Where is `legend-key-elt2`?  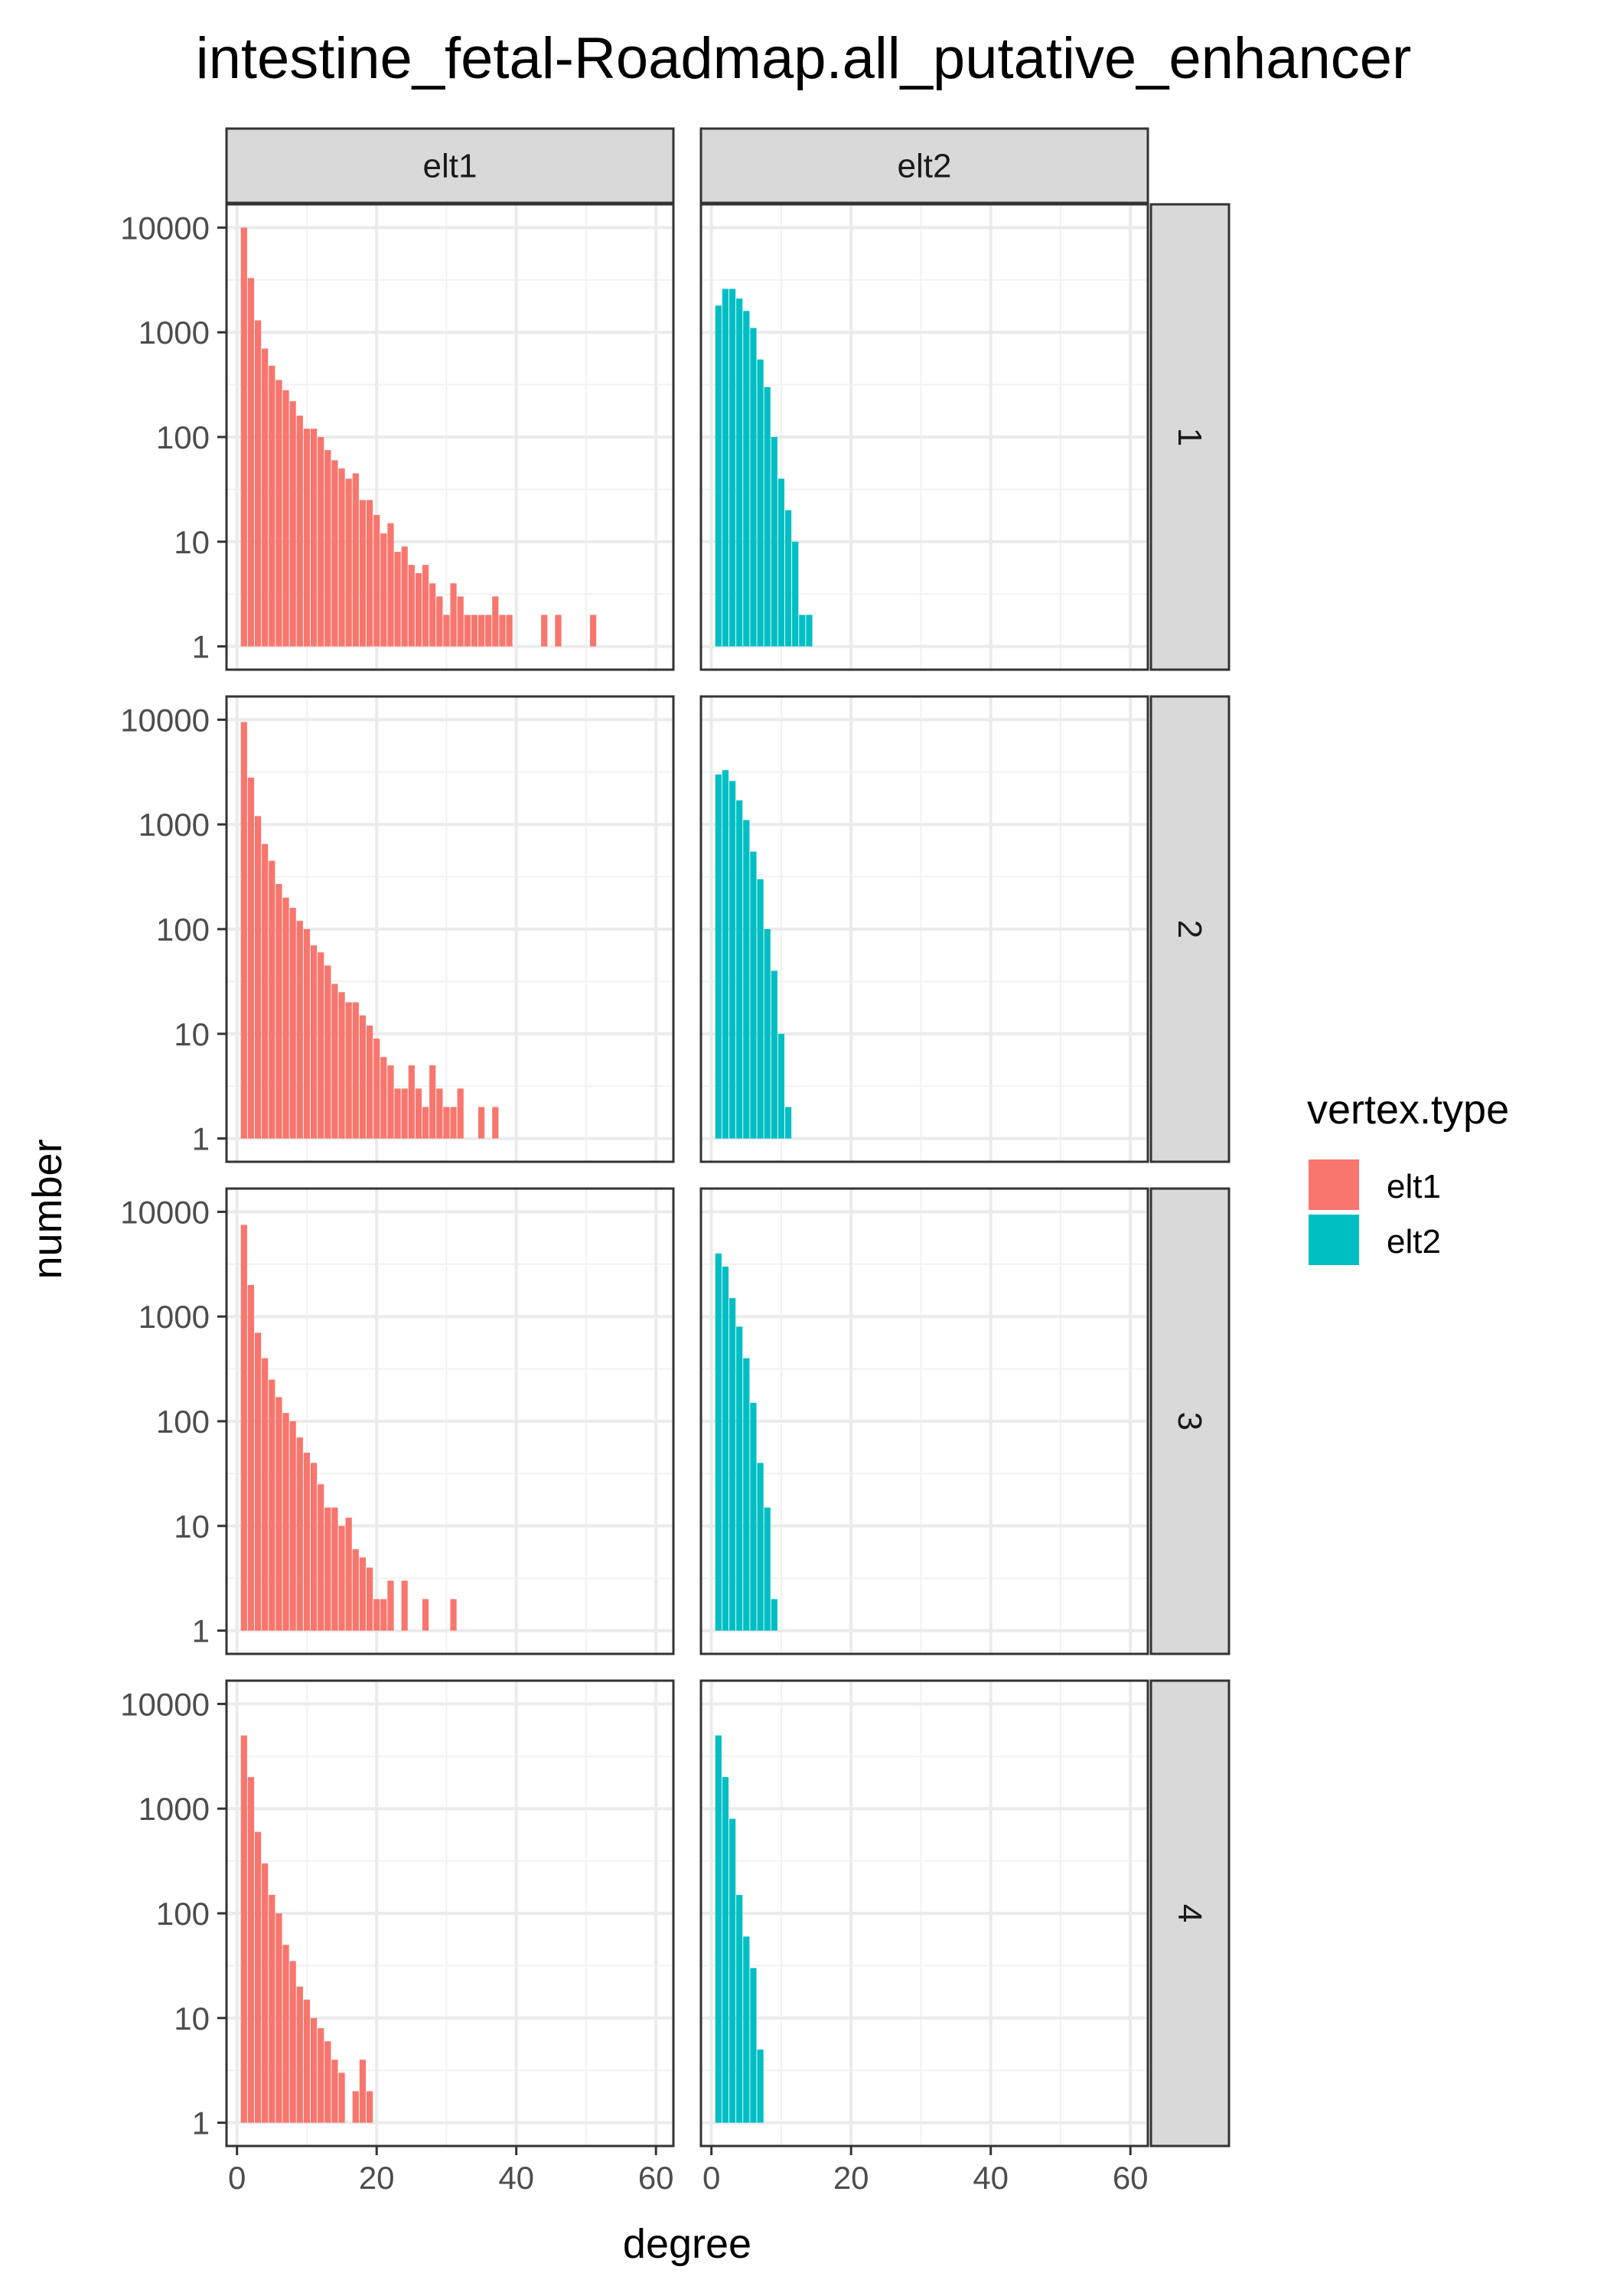
legend-key-elt2 is located at coordinates (1334, 1240).